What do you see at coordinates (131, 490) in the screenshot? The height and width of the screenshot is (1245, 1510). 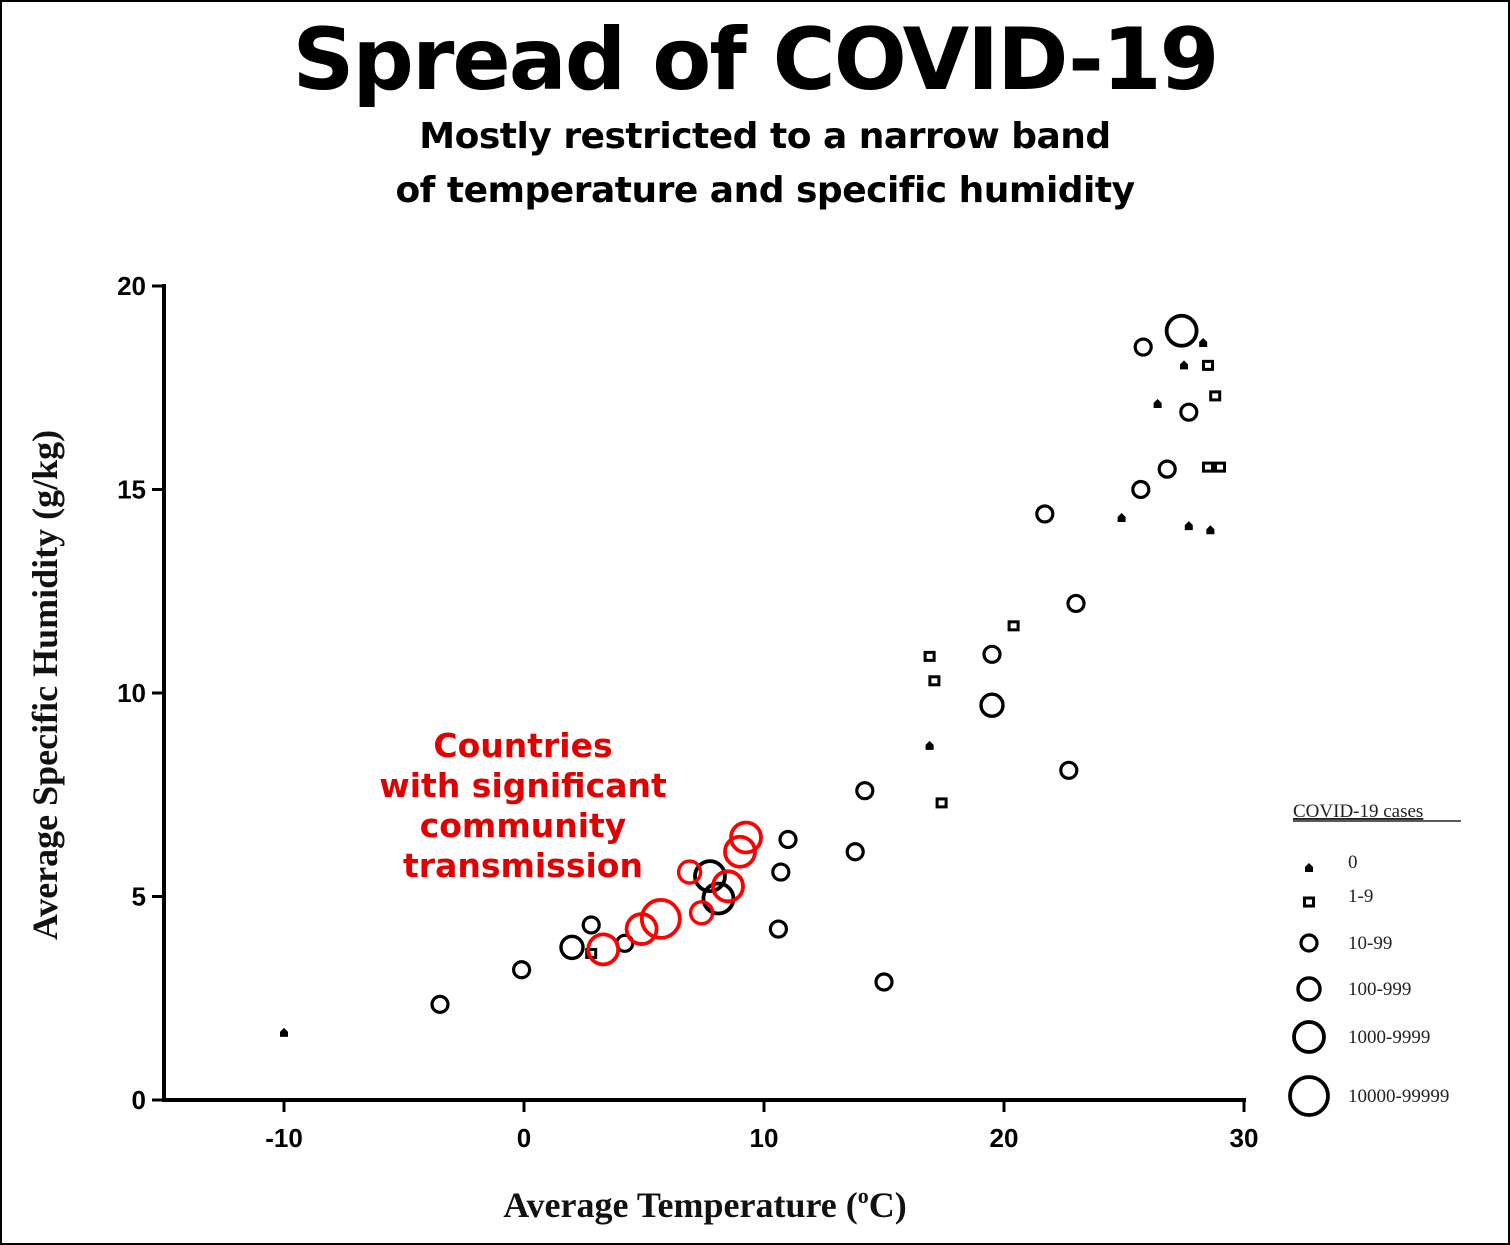 I see `y-tick-label: 15` at bounding box center [131, 490].